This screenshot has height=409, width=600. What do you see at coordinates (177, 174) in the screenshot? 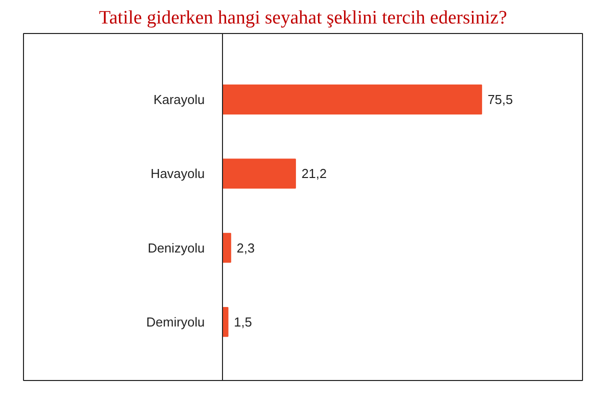
I see `y-tick-label: Havayolu` at bounding box center [177, 174].